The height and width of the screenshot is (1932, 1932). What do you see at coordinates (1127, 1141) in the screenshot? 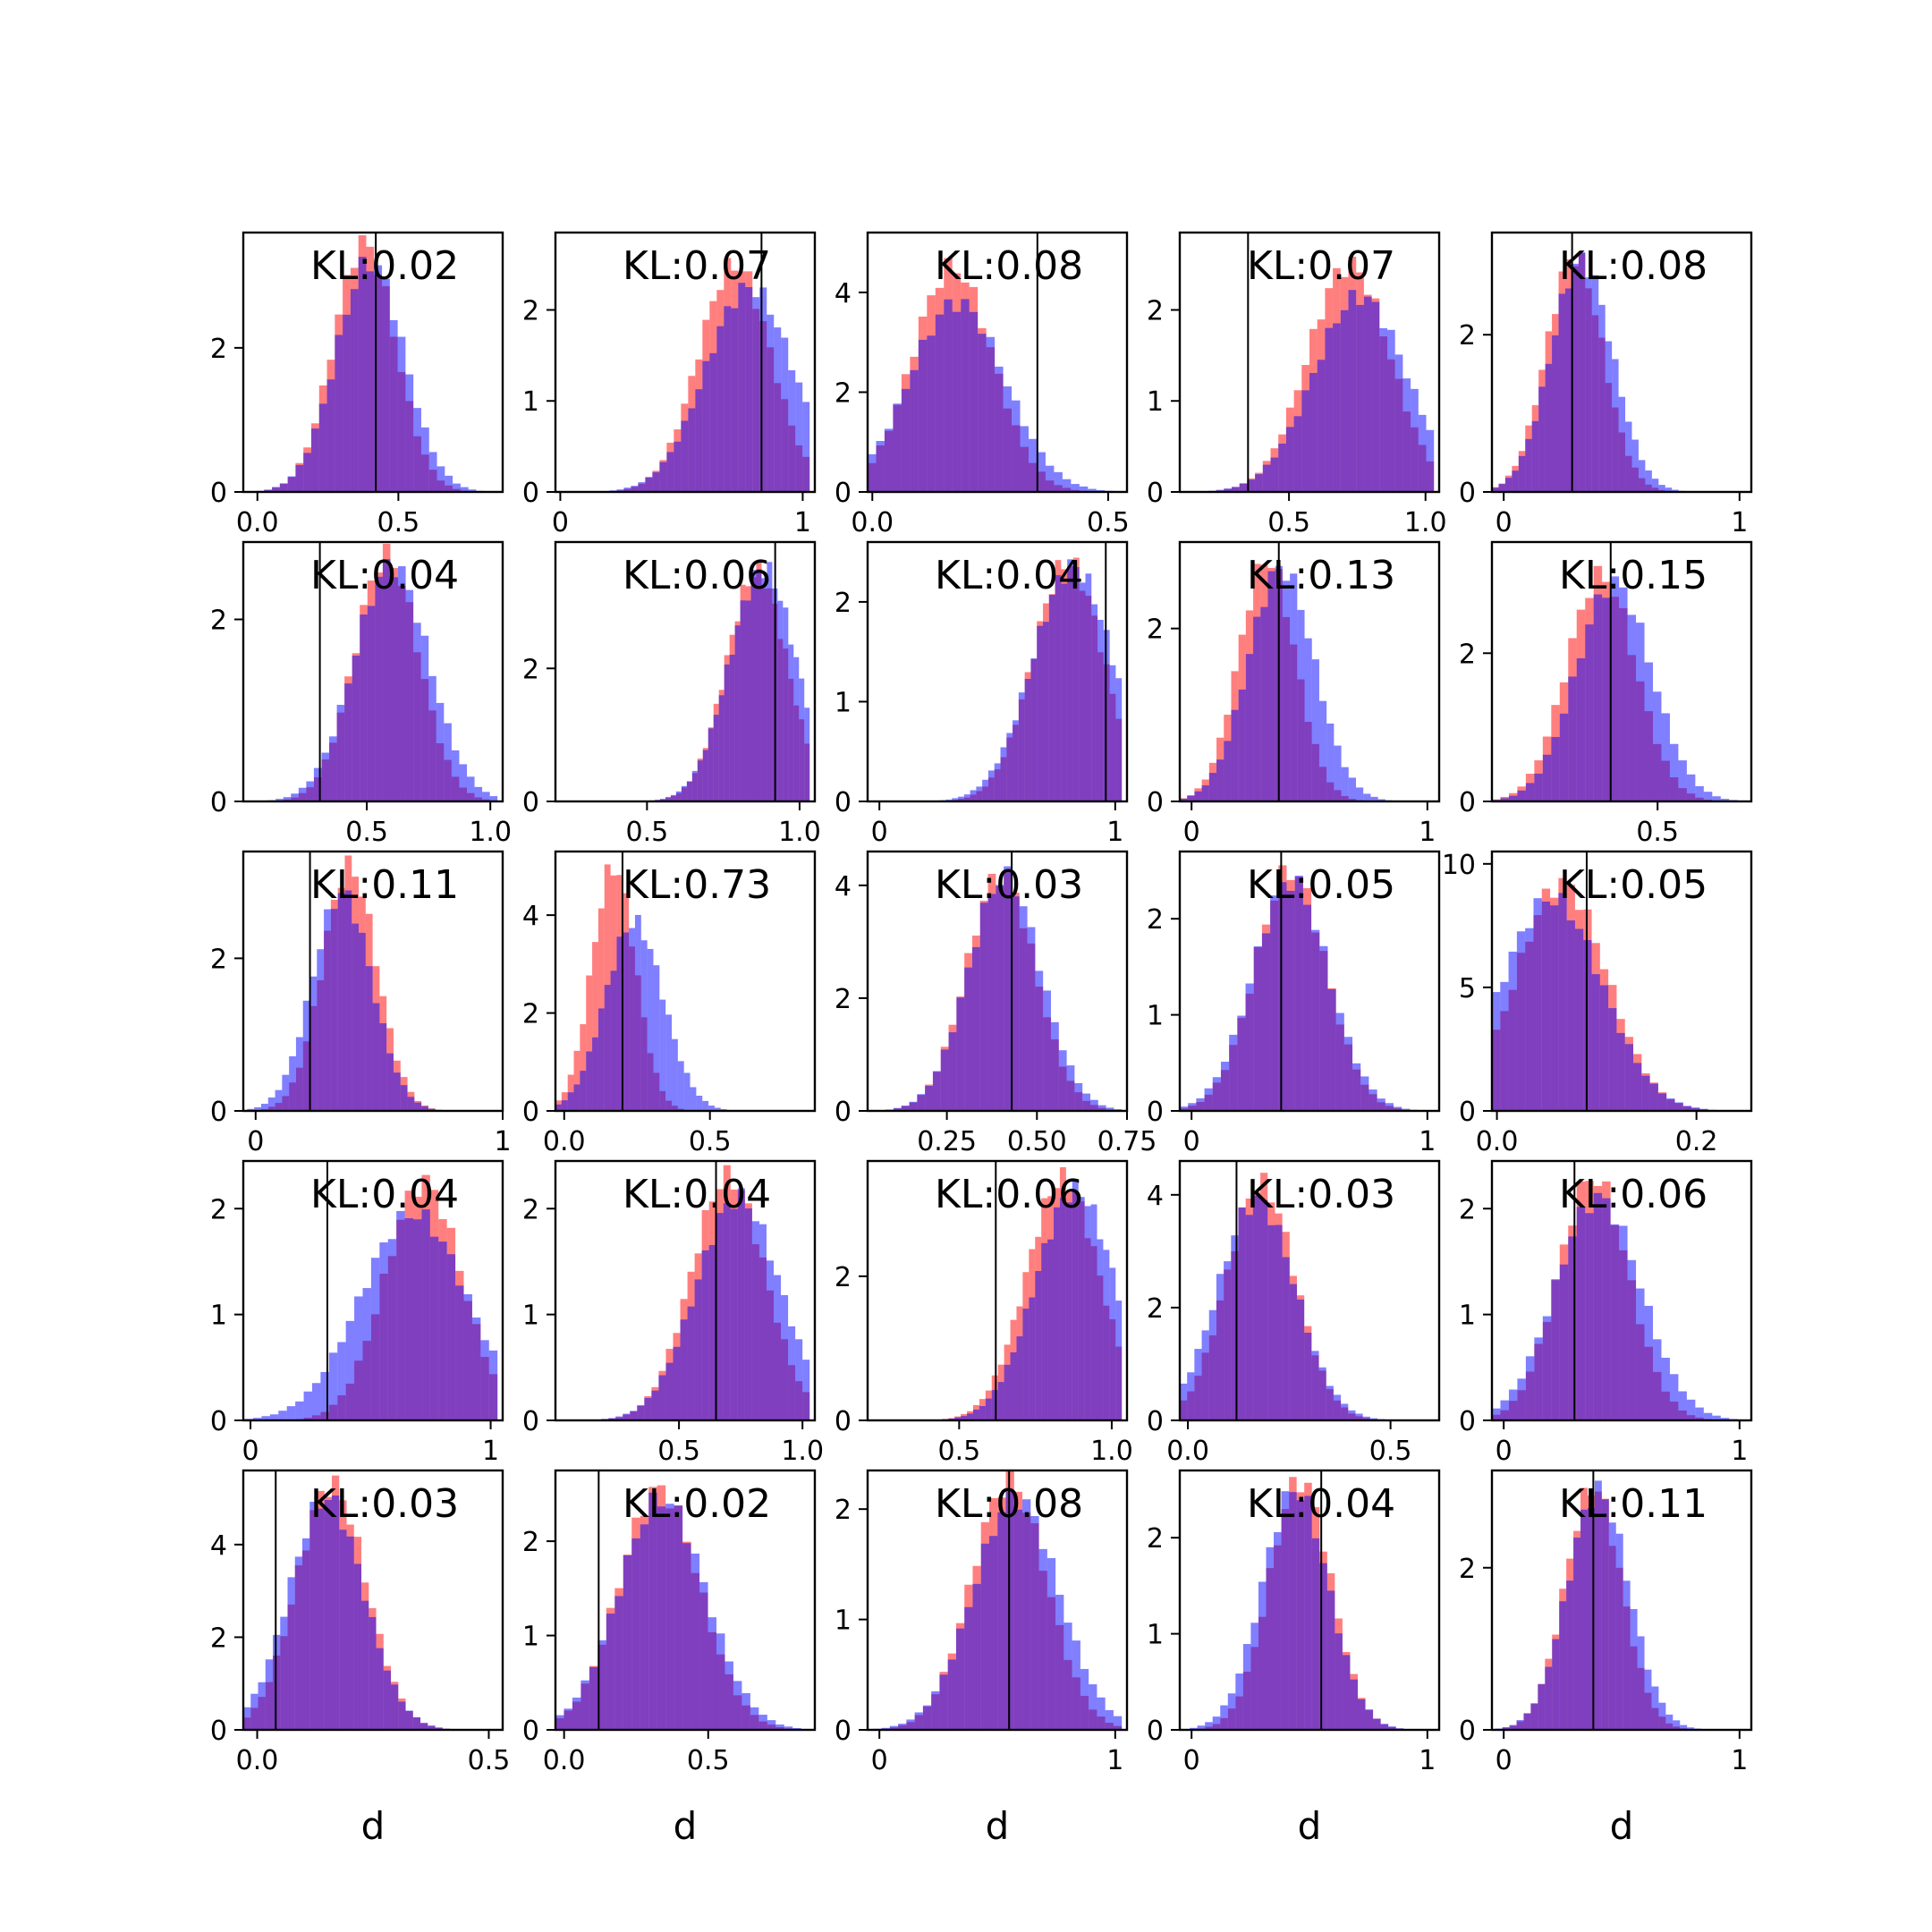
I see `x-tick-label: 0.75` at bounding box center [1127, 1141].